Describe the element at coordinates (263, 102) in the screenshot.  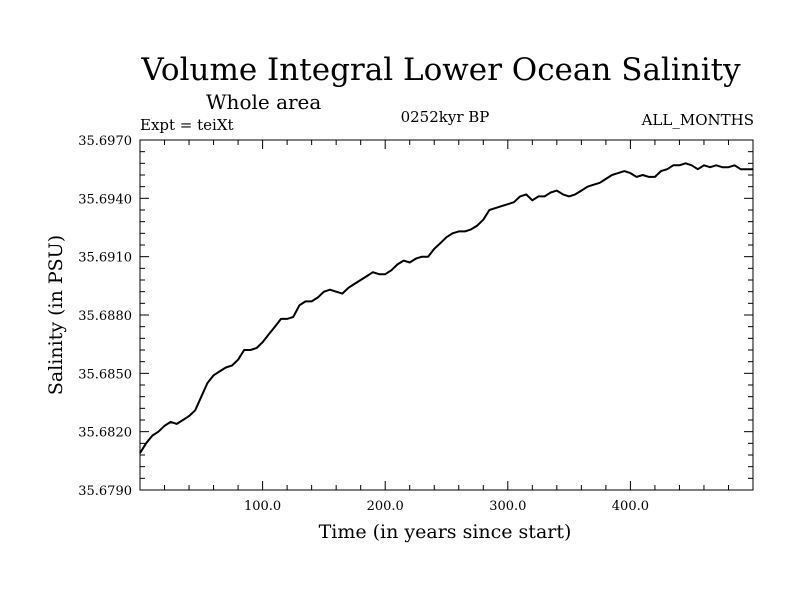
I see `chart-subtitle: Whole area` at that location.